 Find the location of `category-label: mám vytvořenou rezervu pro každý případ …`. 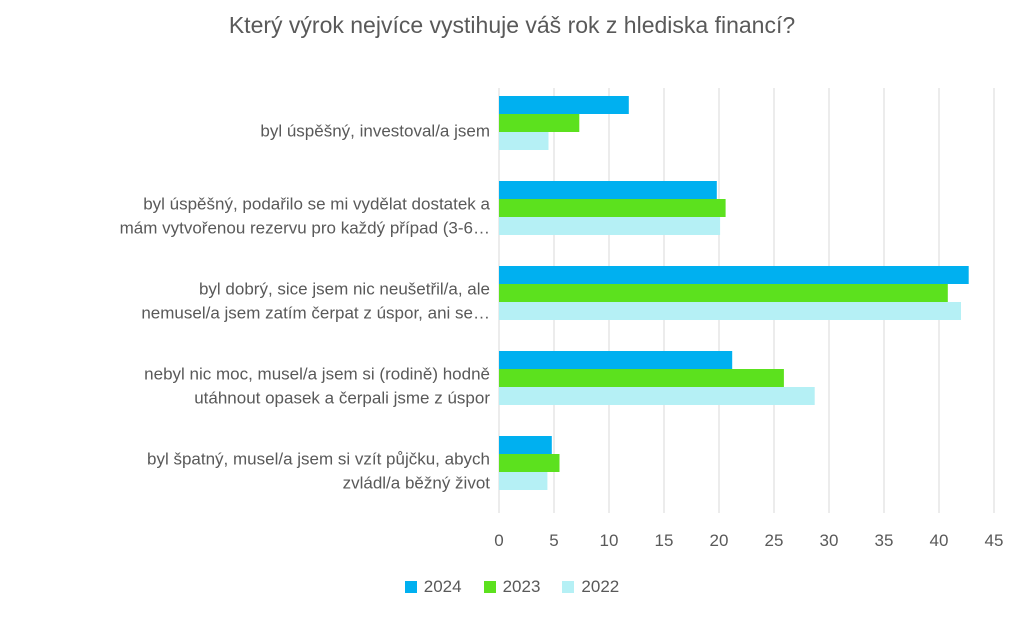

category-label: mám vytvořenou rezervu pro každý případ … is located at coordinates (305, 228).